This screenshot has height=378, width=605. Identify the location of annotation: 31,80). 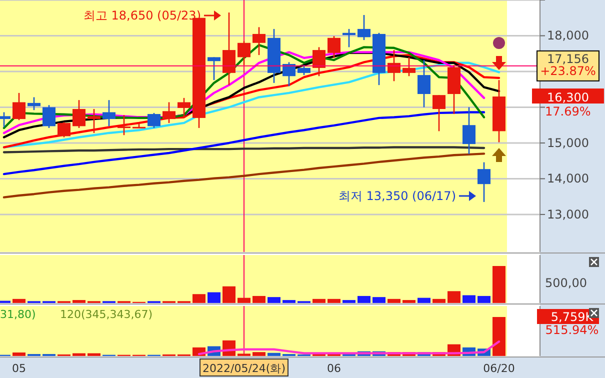
(18, 314).